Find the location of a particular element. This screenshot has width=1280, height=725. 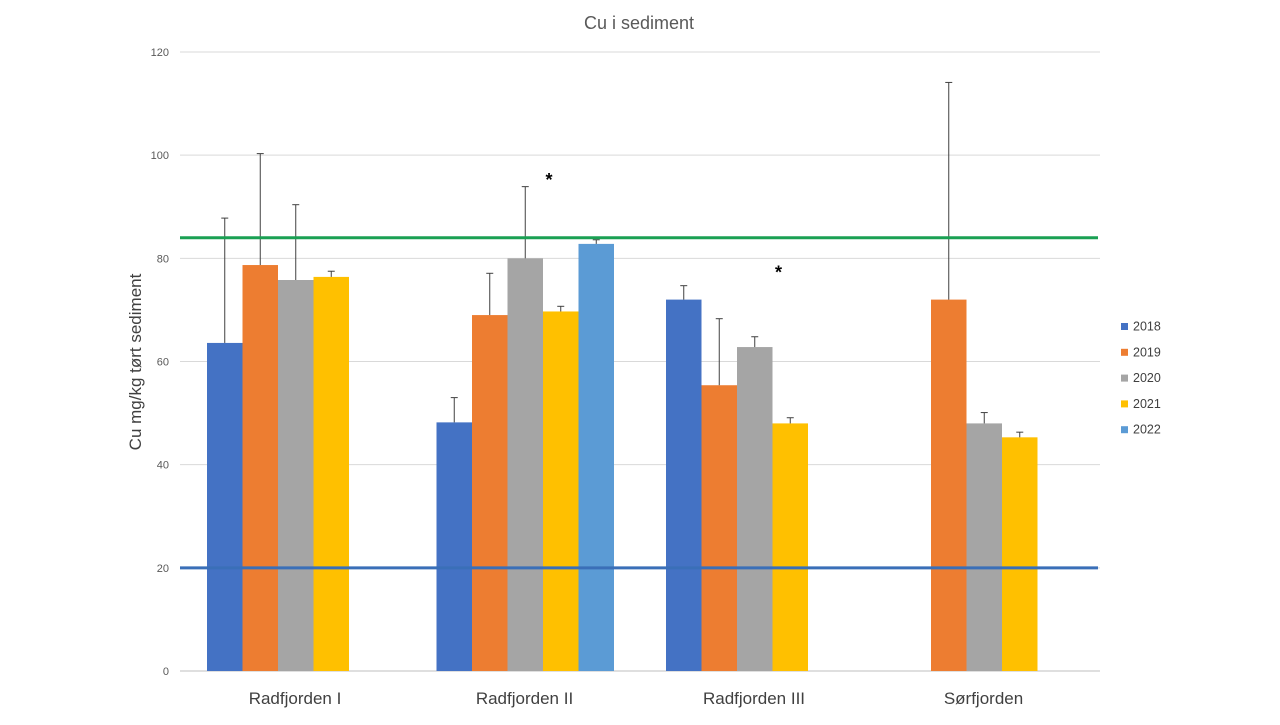

legend-label: 2018 is located at coordinates (1147, 327).